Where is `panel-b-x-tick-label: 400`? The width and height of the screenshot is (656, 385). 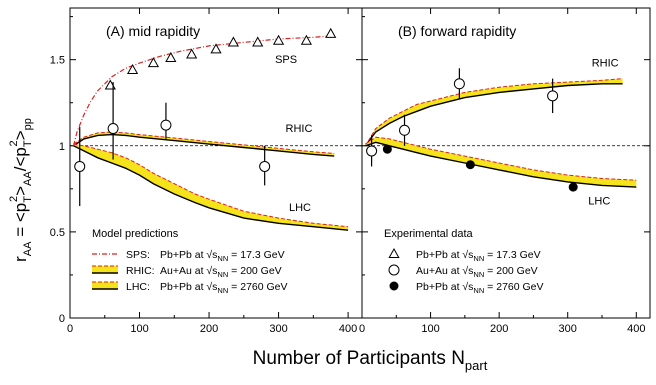 panel-b-x-tick-label: 400 is located at coordinates (636, 329).